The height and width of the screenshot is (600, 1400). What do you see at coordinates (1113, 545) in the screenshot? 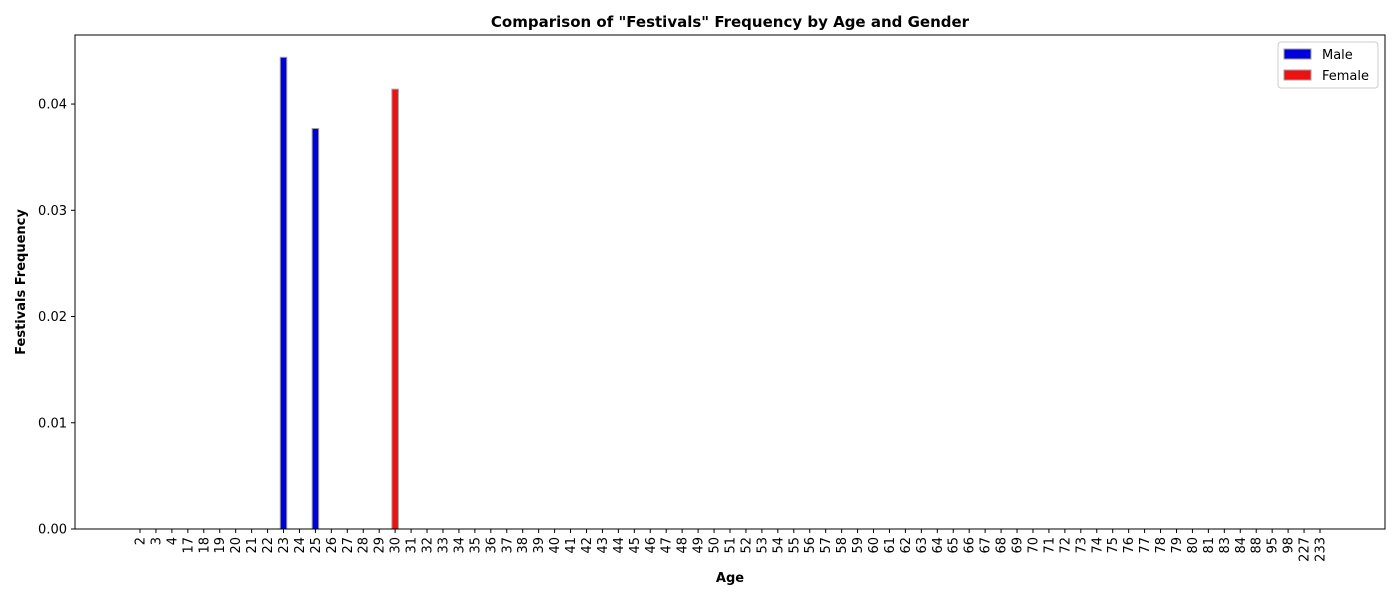
I see `x-tick-label: 75` at bounding box center [1113, 545].